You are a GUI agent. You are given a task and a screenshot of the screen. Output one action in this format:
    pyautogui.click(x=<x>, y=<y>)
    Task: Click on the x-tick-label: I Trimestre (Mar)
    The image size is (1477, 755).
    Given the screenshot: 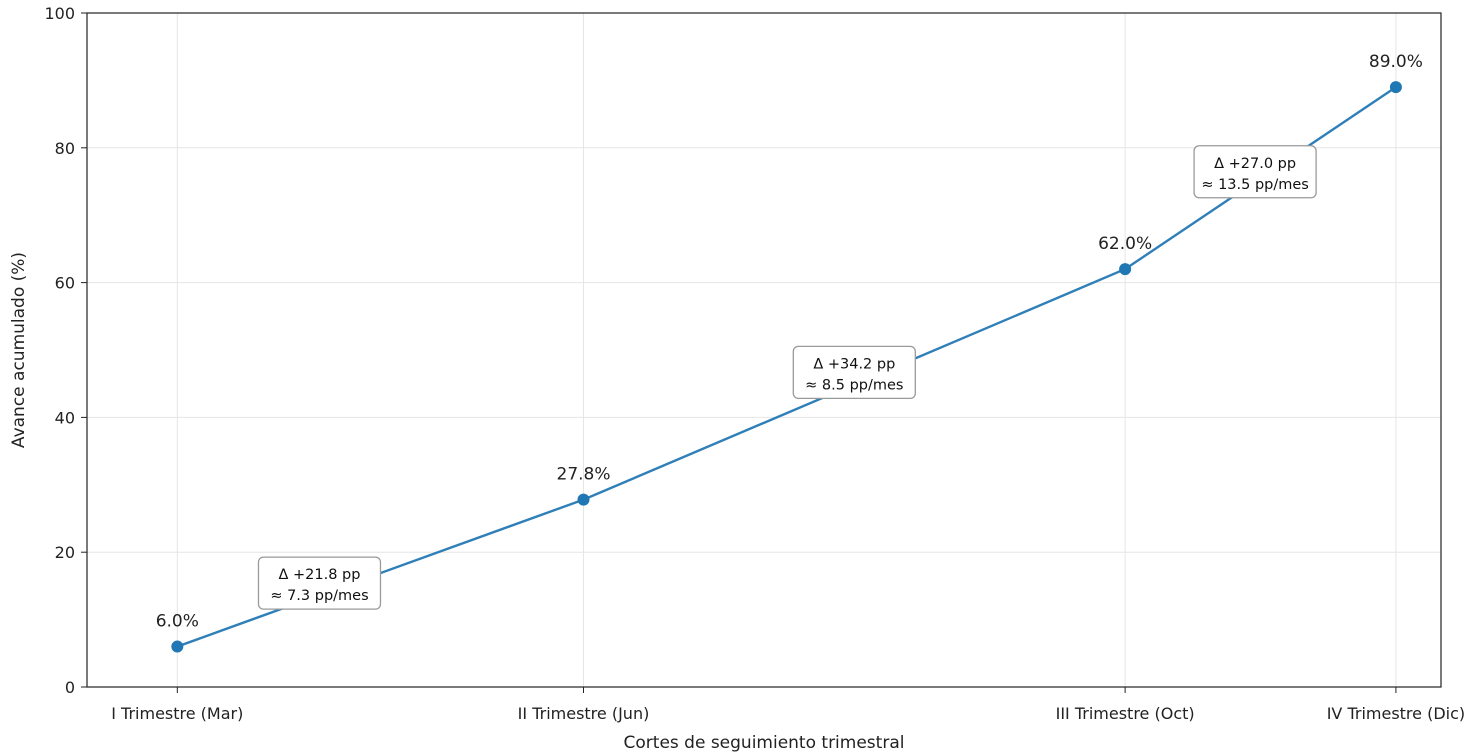 What is the action you would take?
    pyautogui.click(x=177, y=713)
    